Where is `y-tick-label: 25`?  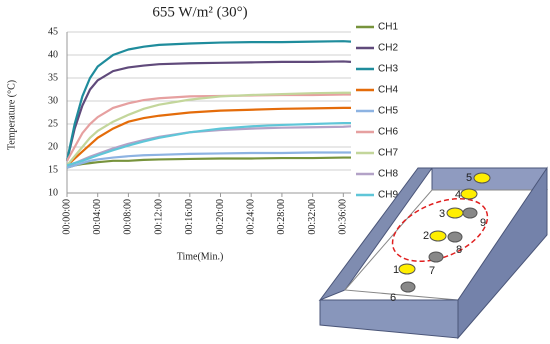
y-tick-label: 25 is located at coordinates (53, 123).